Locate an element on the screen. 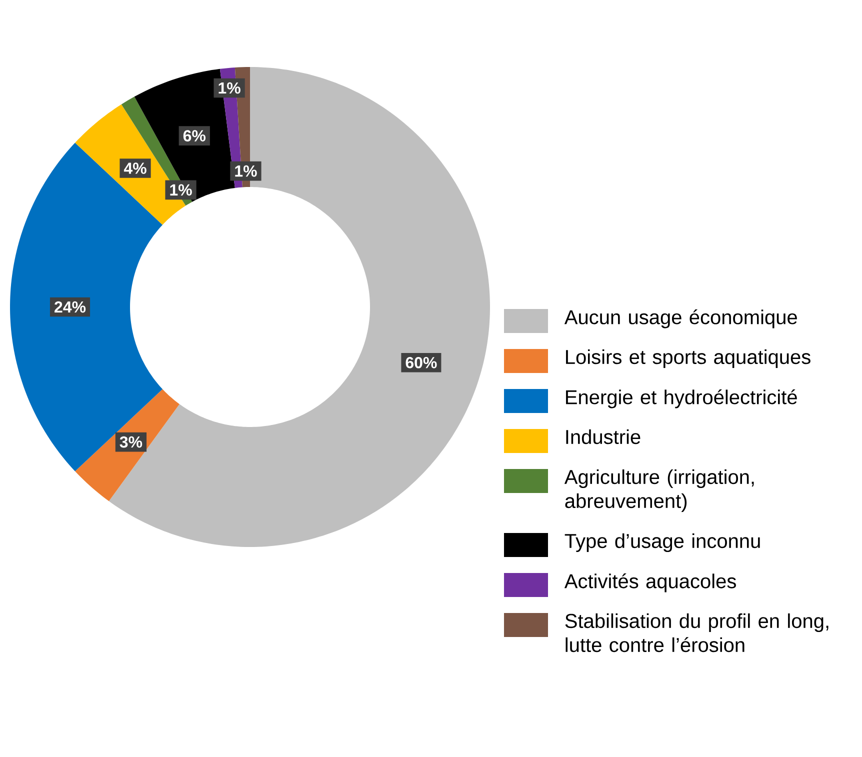 This screenshot has width=862, height=757. data-label: 24% is located at coordinates (70, 307).